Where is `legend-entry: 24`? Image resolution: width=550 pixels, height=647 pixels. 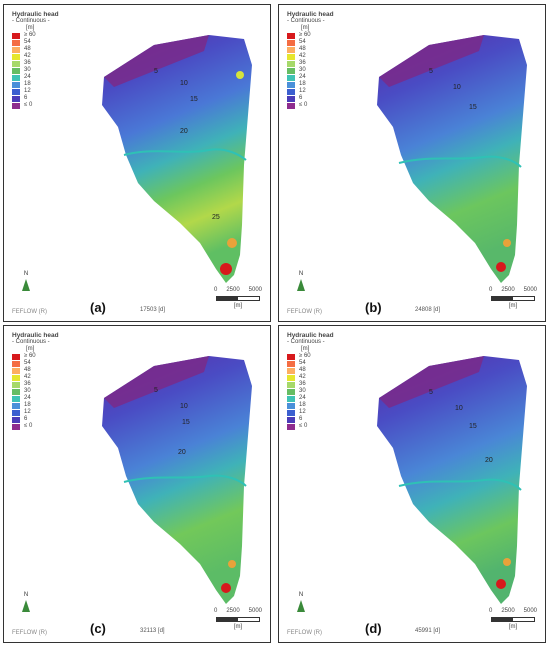
legend-entry: 24 is located at coordinates (35, 398).